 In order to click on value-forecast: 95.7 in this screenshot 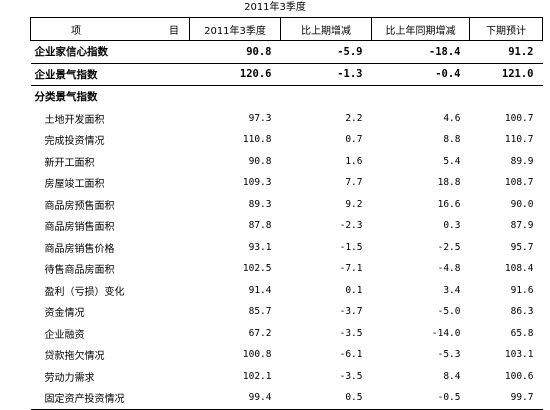, I will do `click(522, 247)`.